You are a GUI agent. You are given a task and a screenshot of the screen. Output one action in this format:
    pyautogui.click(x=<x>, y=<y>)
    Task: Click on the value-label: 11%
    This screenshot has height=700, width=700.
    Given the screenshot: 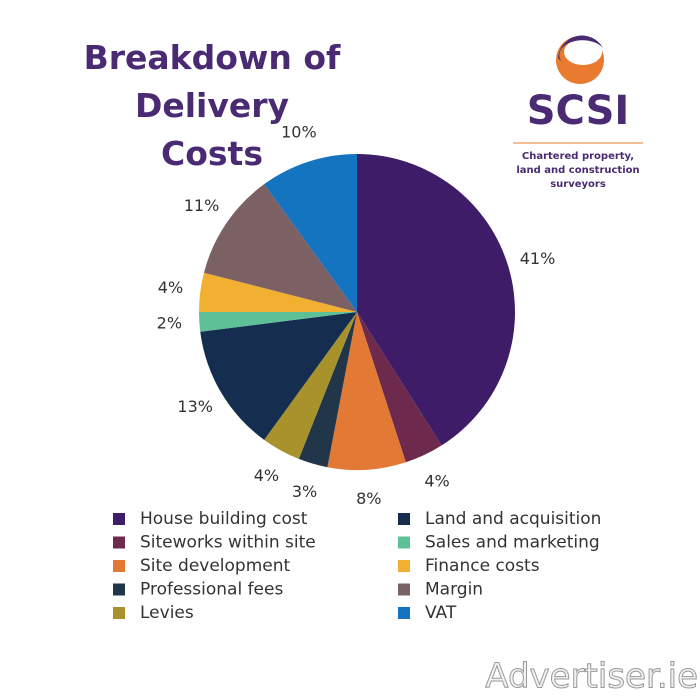 What is the action you would take?
    pyautogui.click(x=202, y=205)
    